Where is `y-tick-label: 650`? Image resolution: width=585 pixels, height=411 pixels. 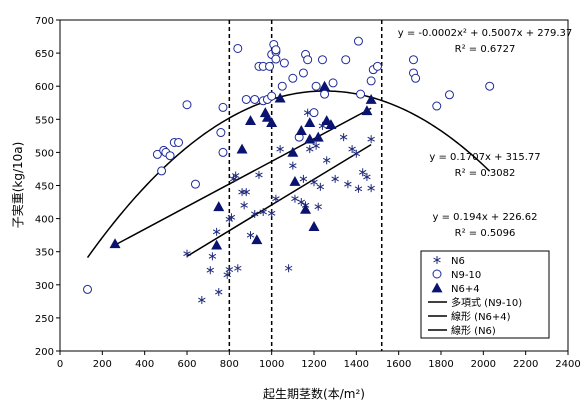 y-tick-label: 650 is located at coordinates (44, 54).